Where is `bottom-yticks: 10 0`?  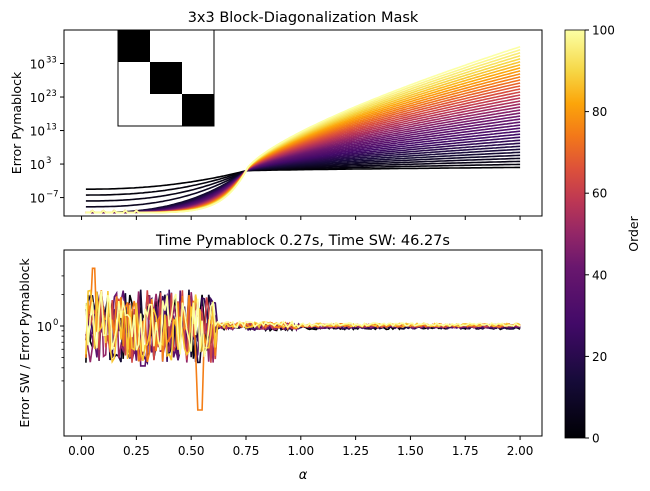
bottom-yticks: 10 0 is located at coordinates (50, 328).